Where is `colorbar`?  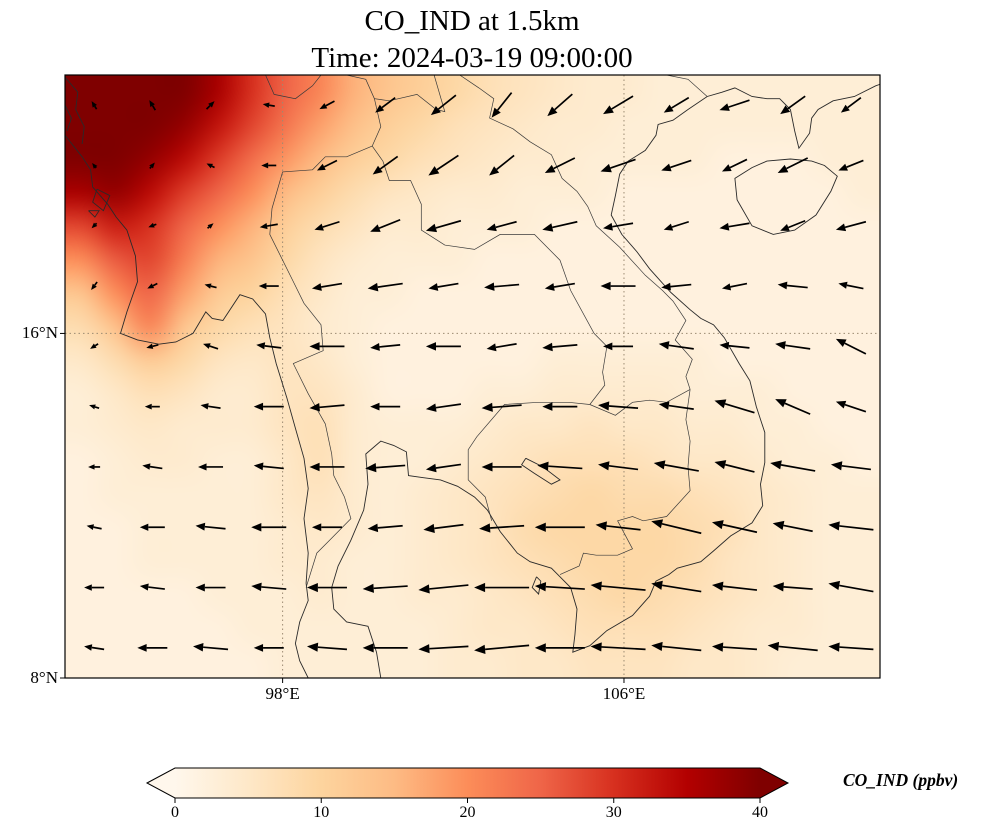
colorbar is located at coordinates (467, 785).